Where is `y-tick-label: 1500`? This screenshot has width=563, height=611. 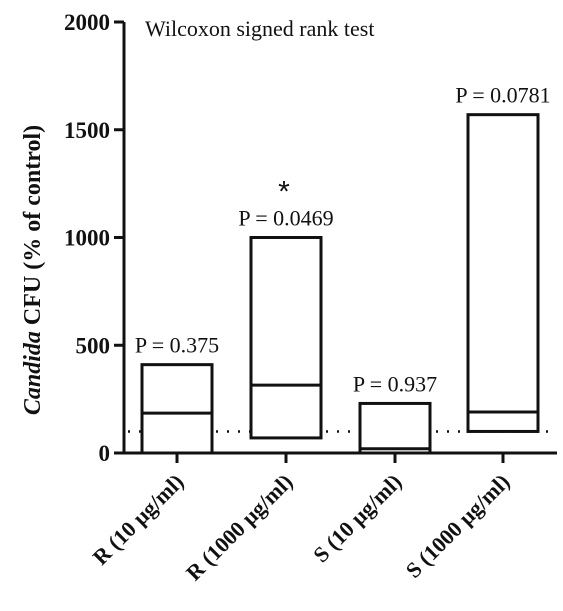 y-tick-label: 1500 is located at coordinates (87, 130).